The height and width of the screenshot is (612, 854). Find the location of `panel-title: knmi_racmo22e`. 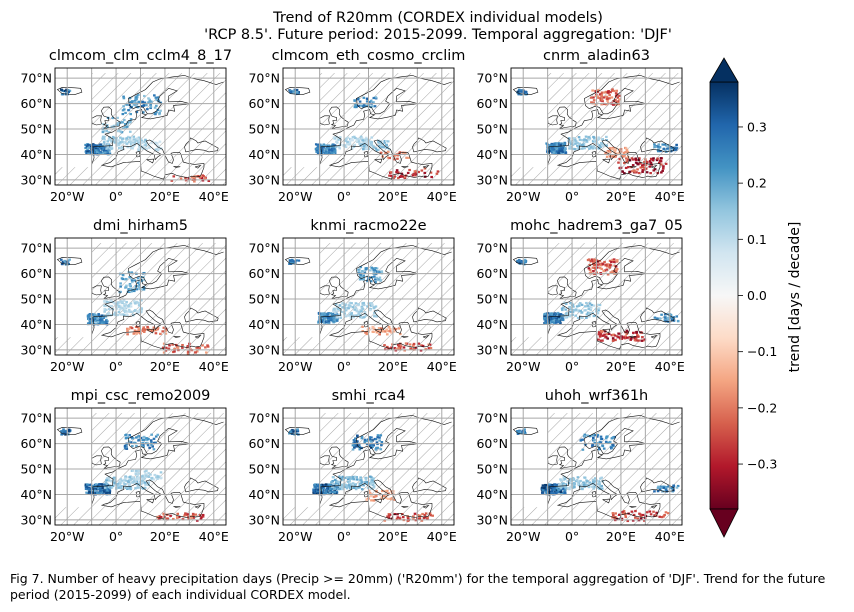

panel-title: knmi_racmo22e is located at coordinates (368, 226).